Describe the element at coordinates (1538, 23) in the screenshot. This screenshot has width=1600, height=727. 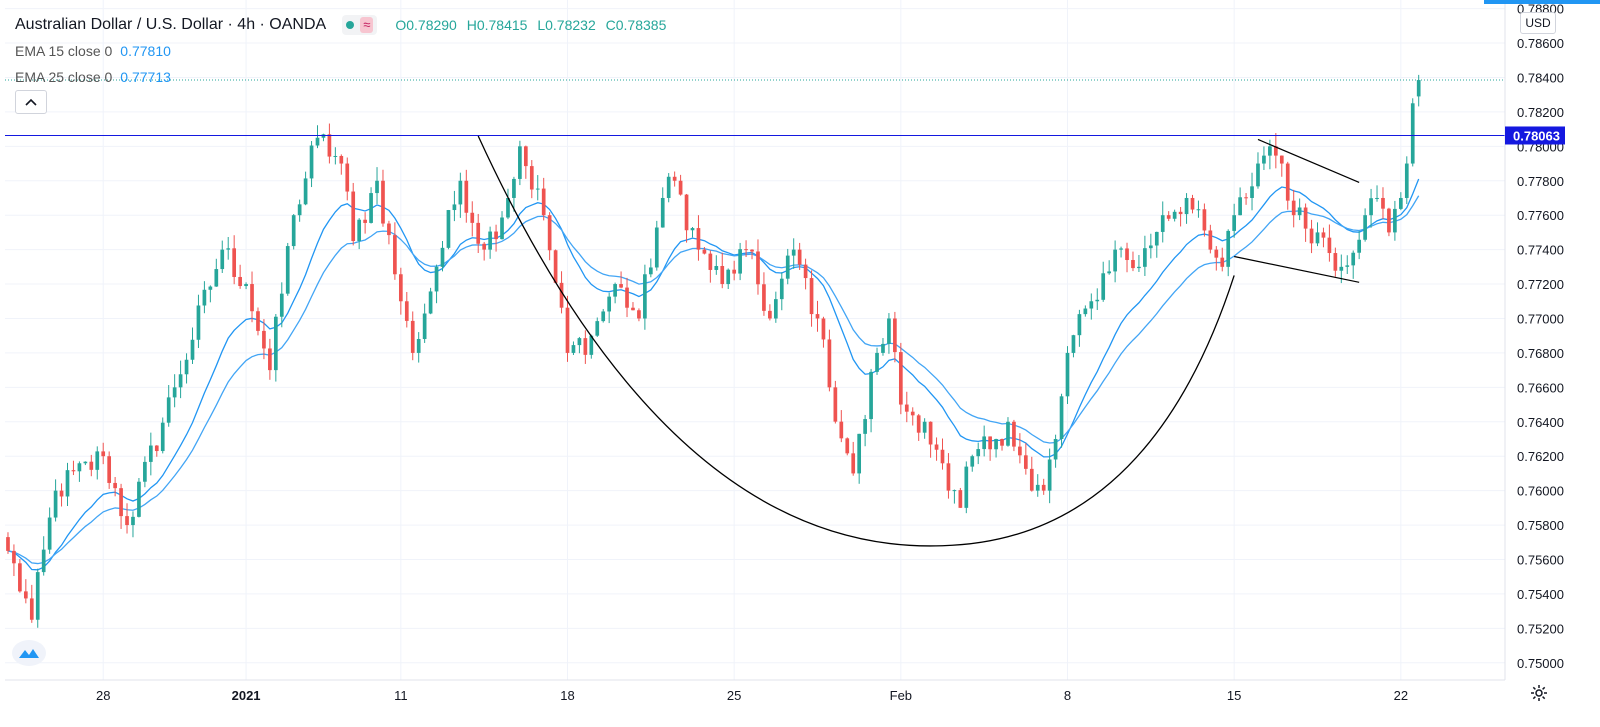
I see `currency-badge: USD` at that location.